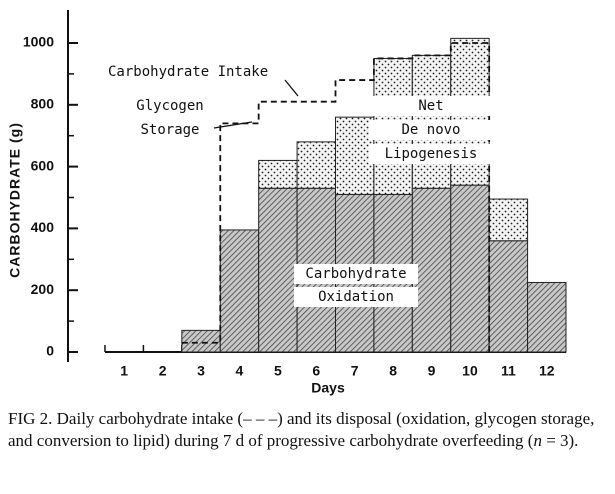  What do you see at coordinates (432, 371) in the screenshot?
I see `x-tick-label: 9` at bounding box center [432, 371].